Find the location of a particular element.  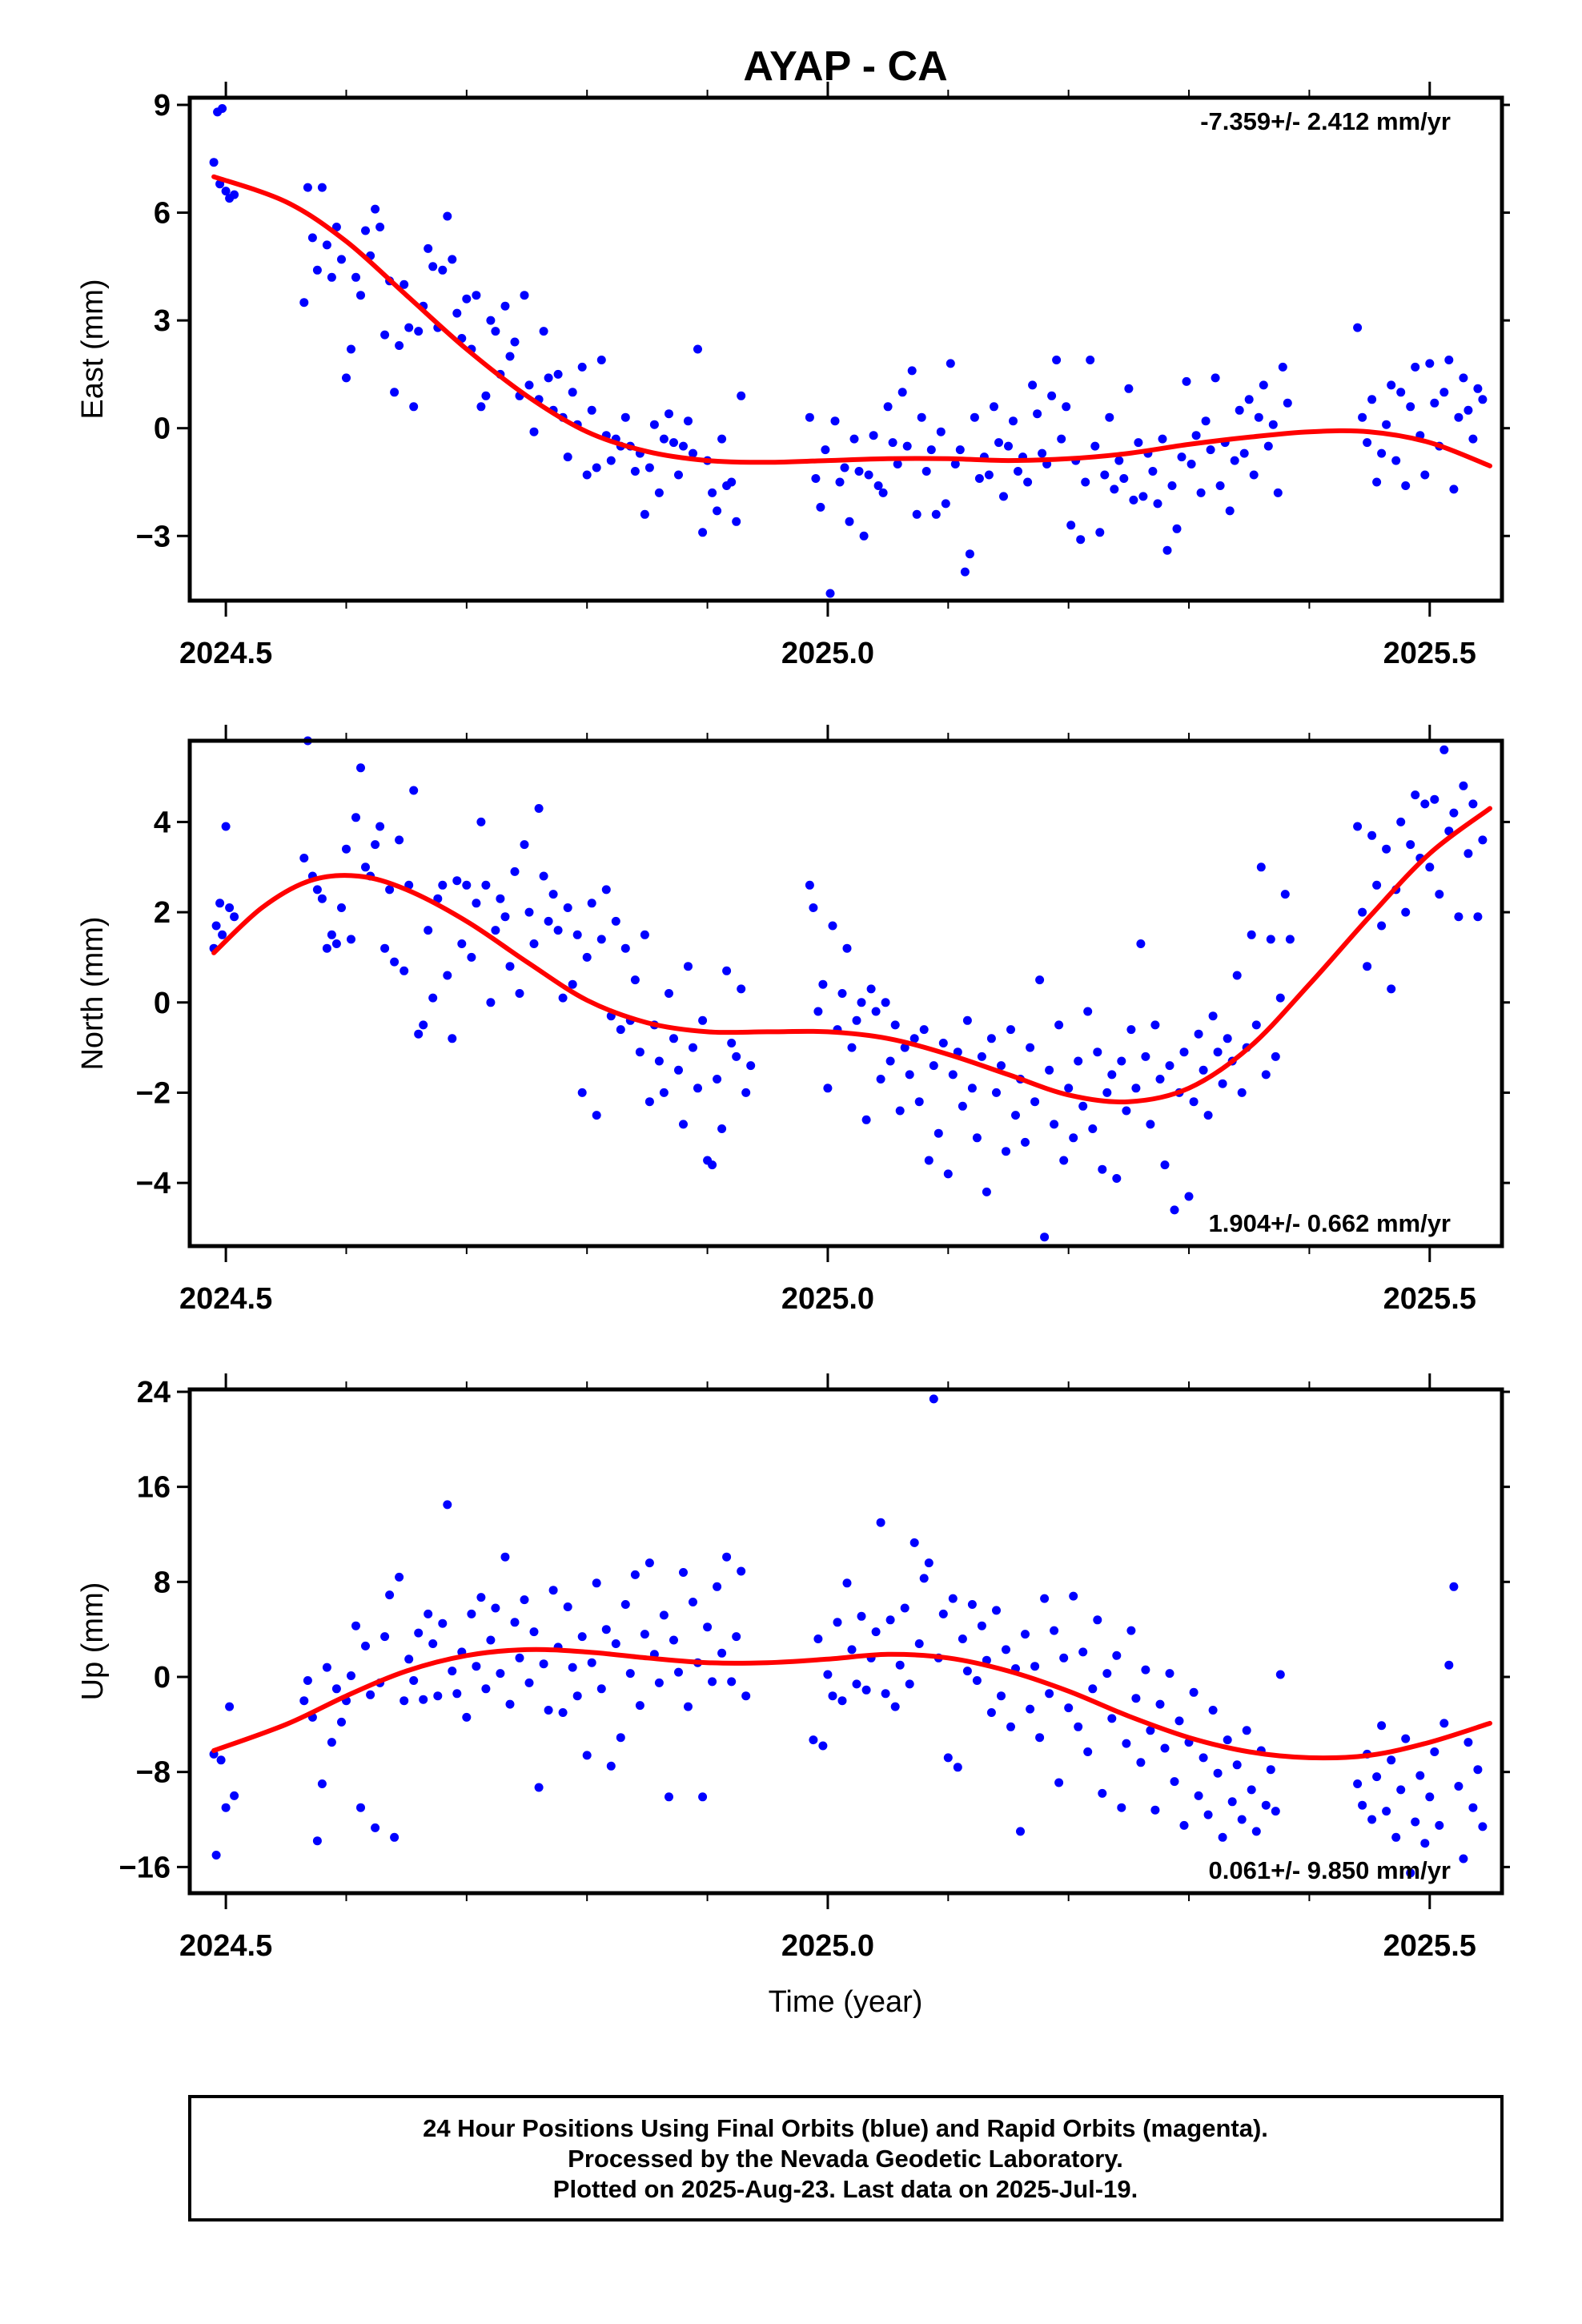

east-y-axis-label: East (mm) is located at coordinates (93, 349).